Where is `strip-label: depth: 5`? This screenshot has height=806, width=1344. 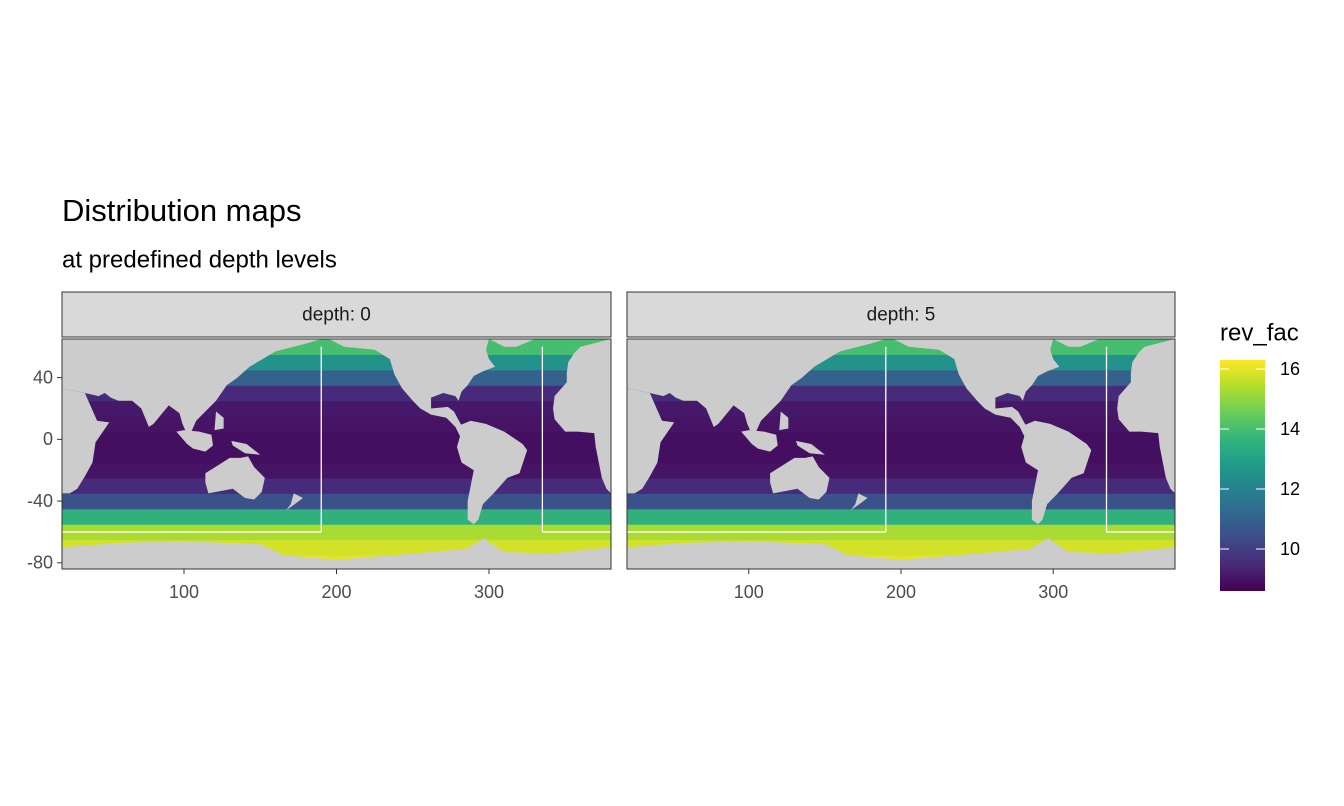 strip-label: depth: 5 is located at coordinates (901, 315).